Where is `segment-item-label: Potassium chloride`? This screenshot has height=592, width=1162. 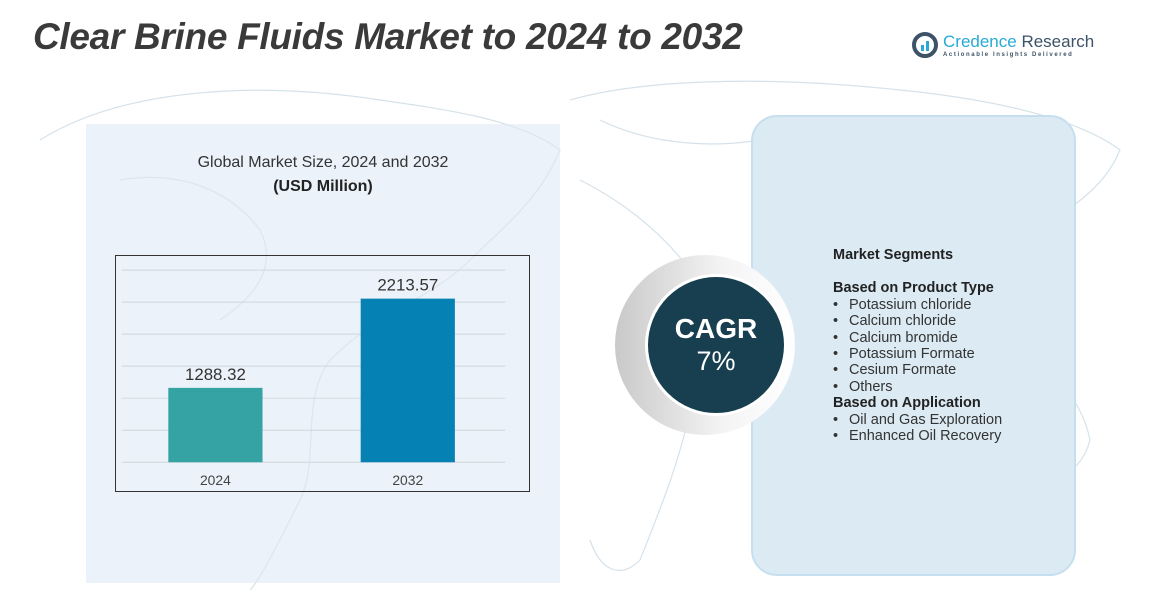
segment-item-label: Potassium chloride is located at coordinates (910, 304).